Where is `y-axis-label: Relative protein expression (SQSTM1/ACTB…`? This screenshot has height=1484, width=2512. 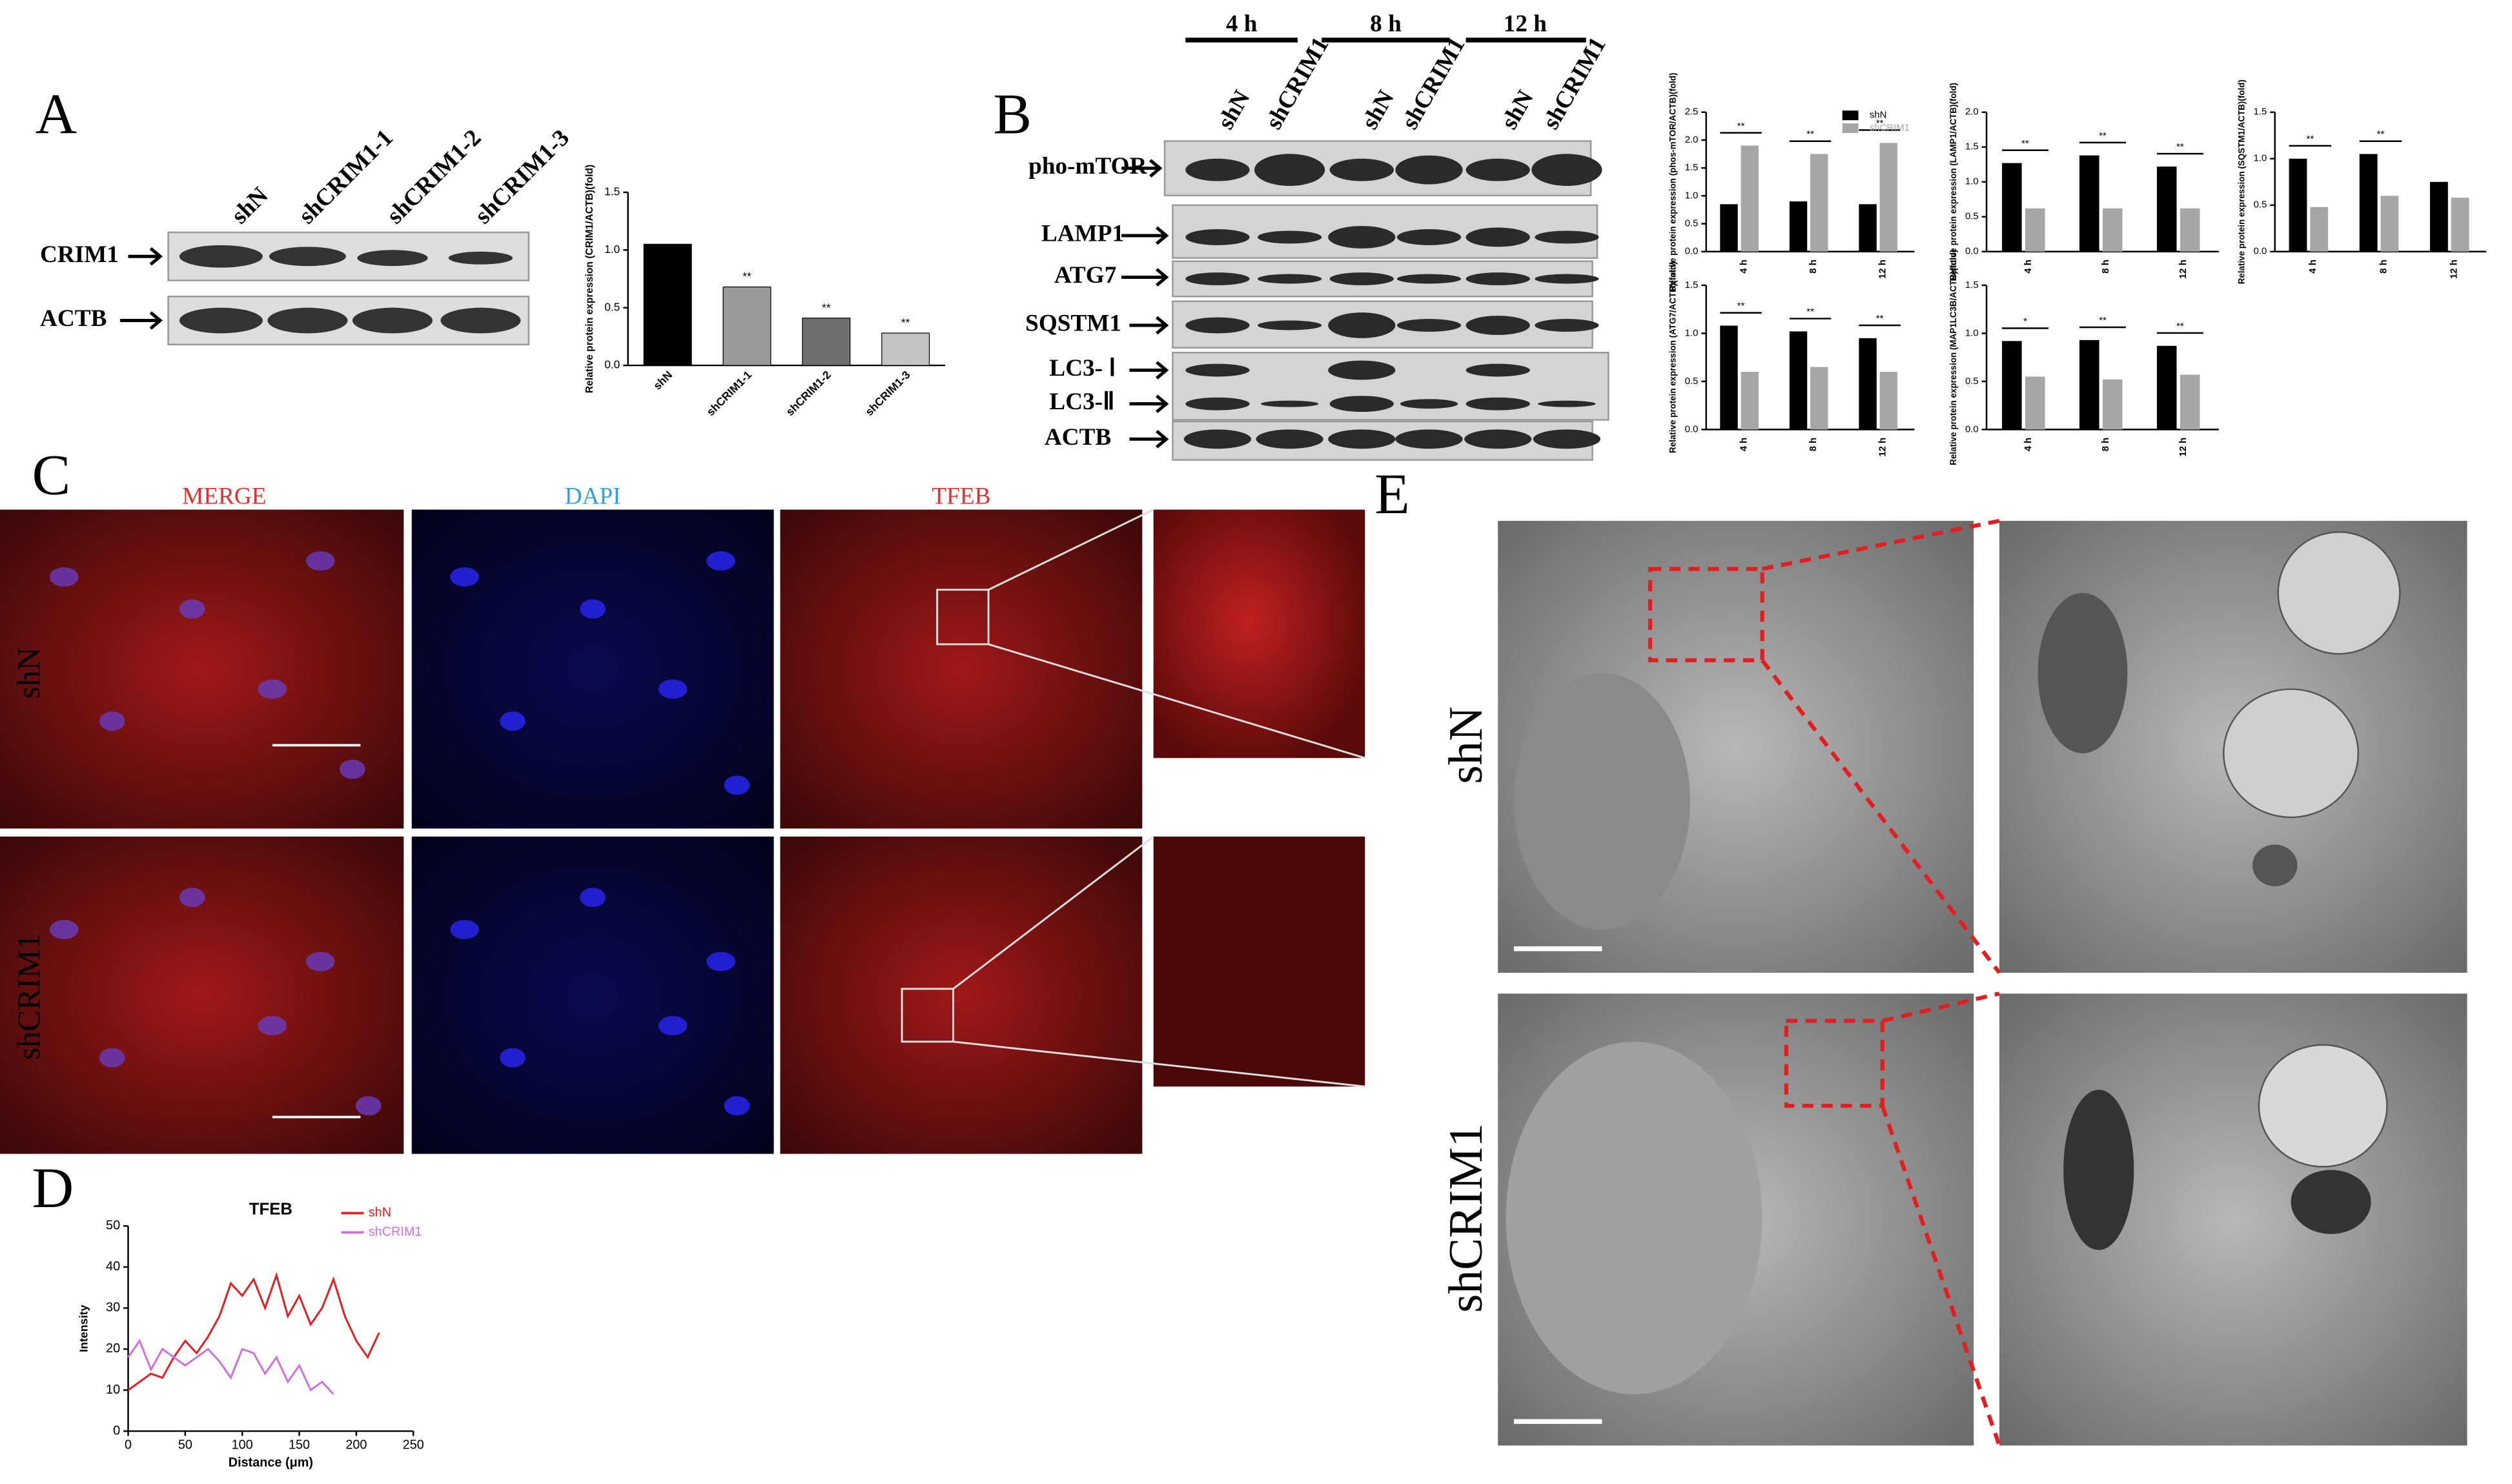 y-axis-label: Relative protein expression (SQSTM1/ACTB… is located at coordinates (2242, 181).